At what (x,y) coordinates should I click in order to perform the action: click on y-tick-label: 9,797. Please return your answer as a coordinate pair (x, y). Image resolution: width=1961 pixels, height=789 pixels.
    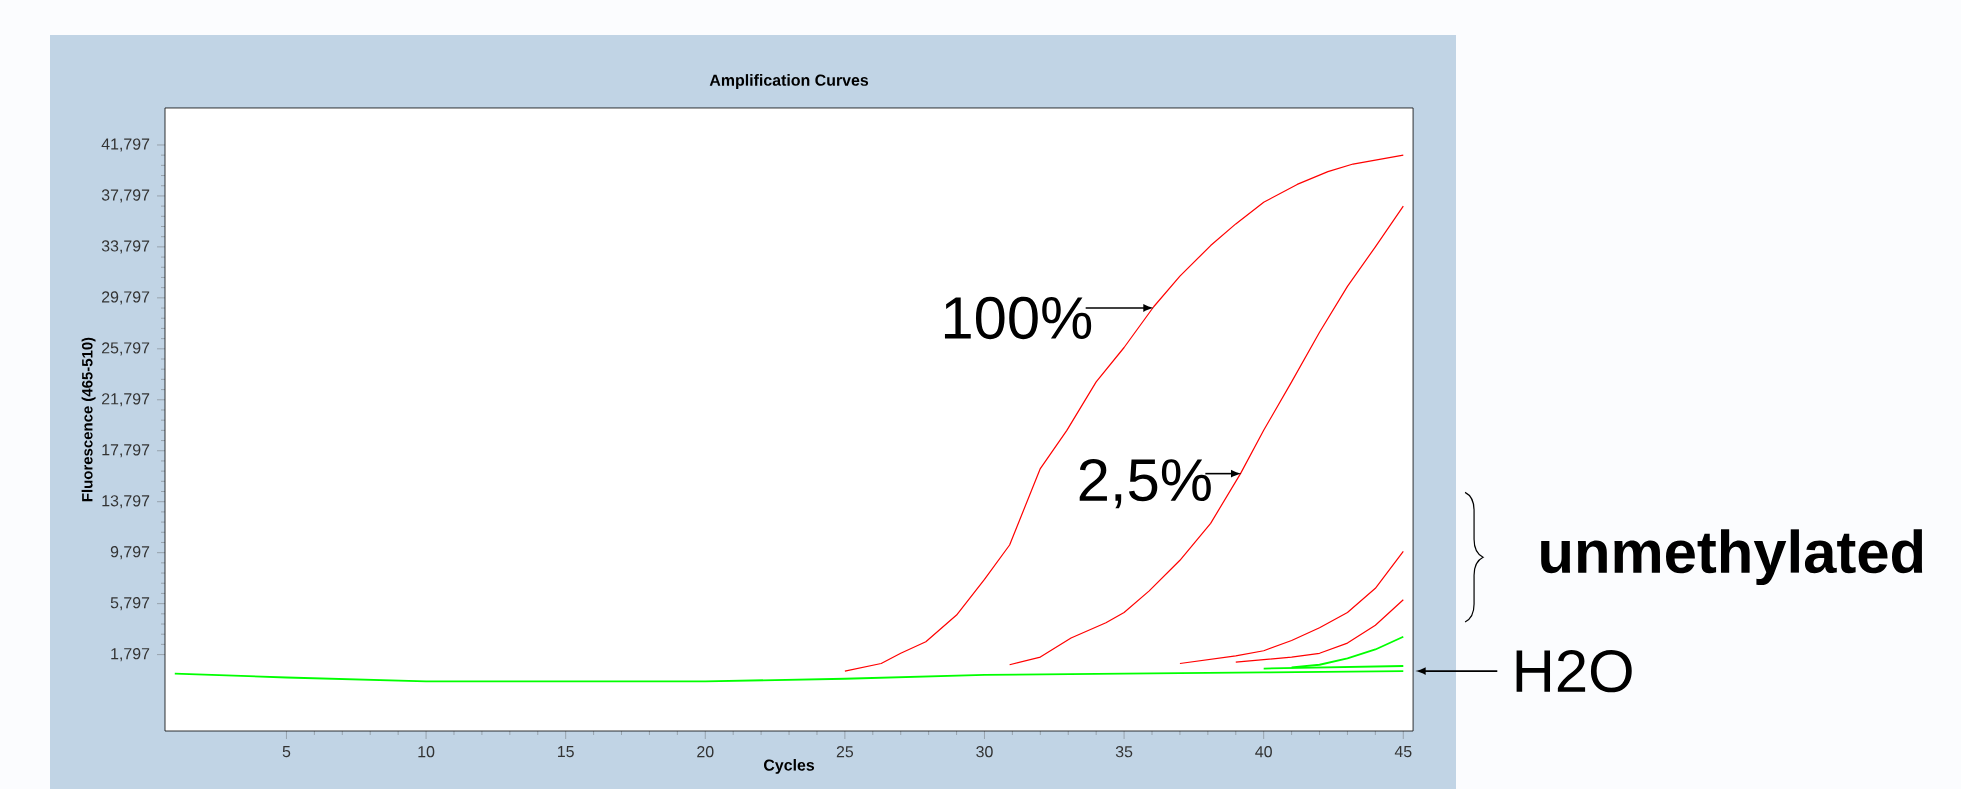
    Looking at the image, I should click on (130, 553).